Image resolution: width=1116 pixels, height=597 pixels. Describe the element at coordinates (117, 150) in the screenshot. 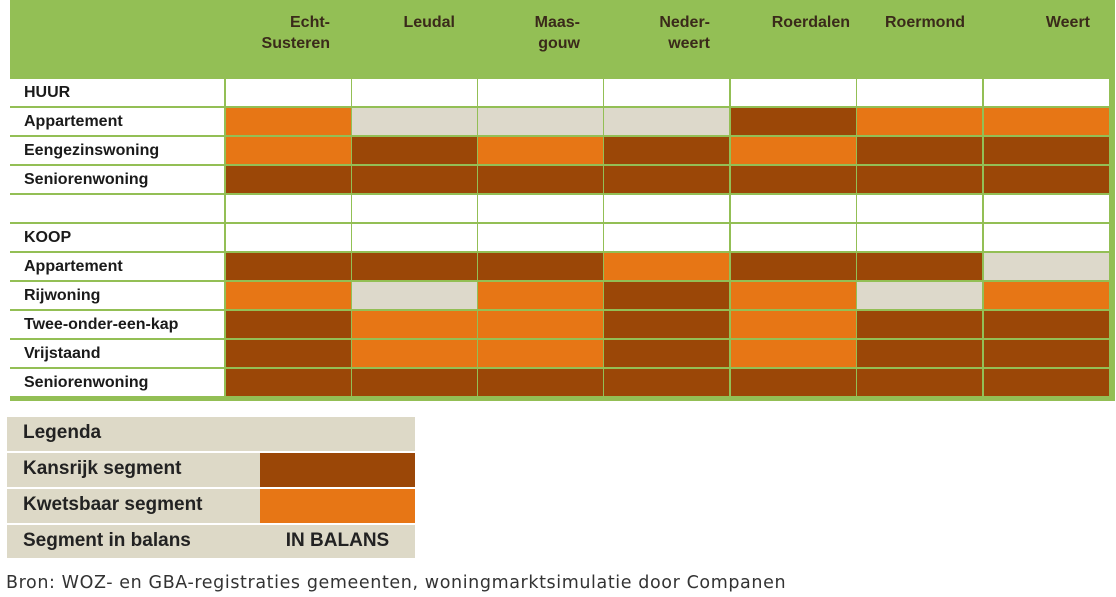

I see `row-label: Eengezinswoning` at that location.